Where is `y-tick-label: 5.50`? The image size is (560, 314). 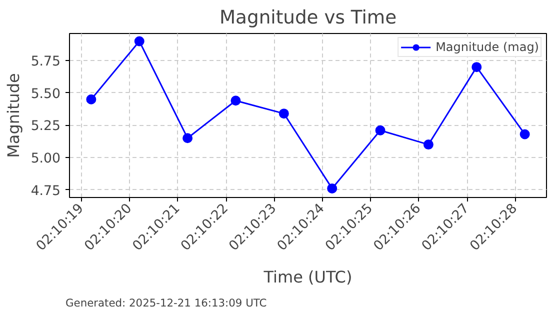
y-tick-label: 5.50 is located at coordinates (45, 94).